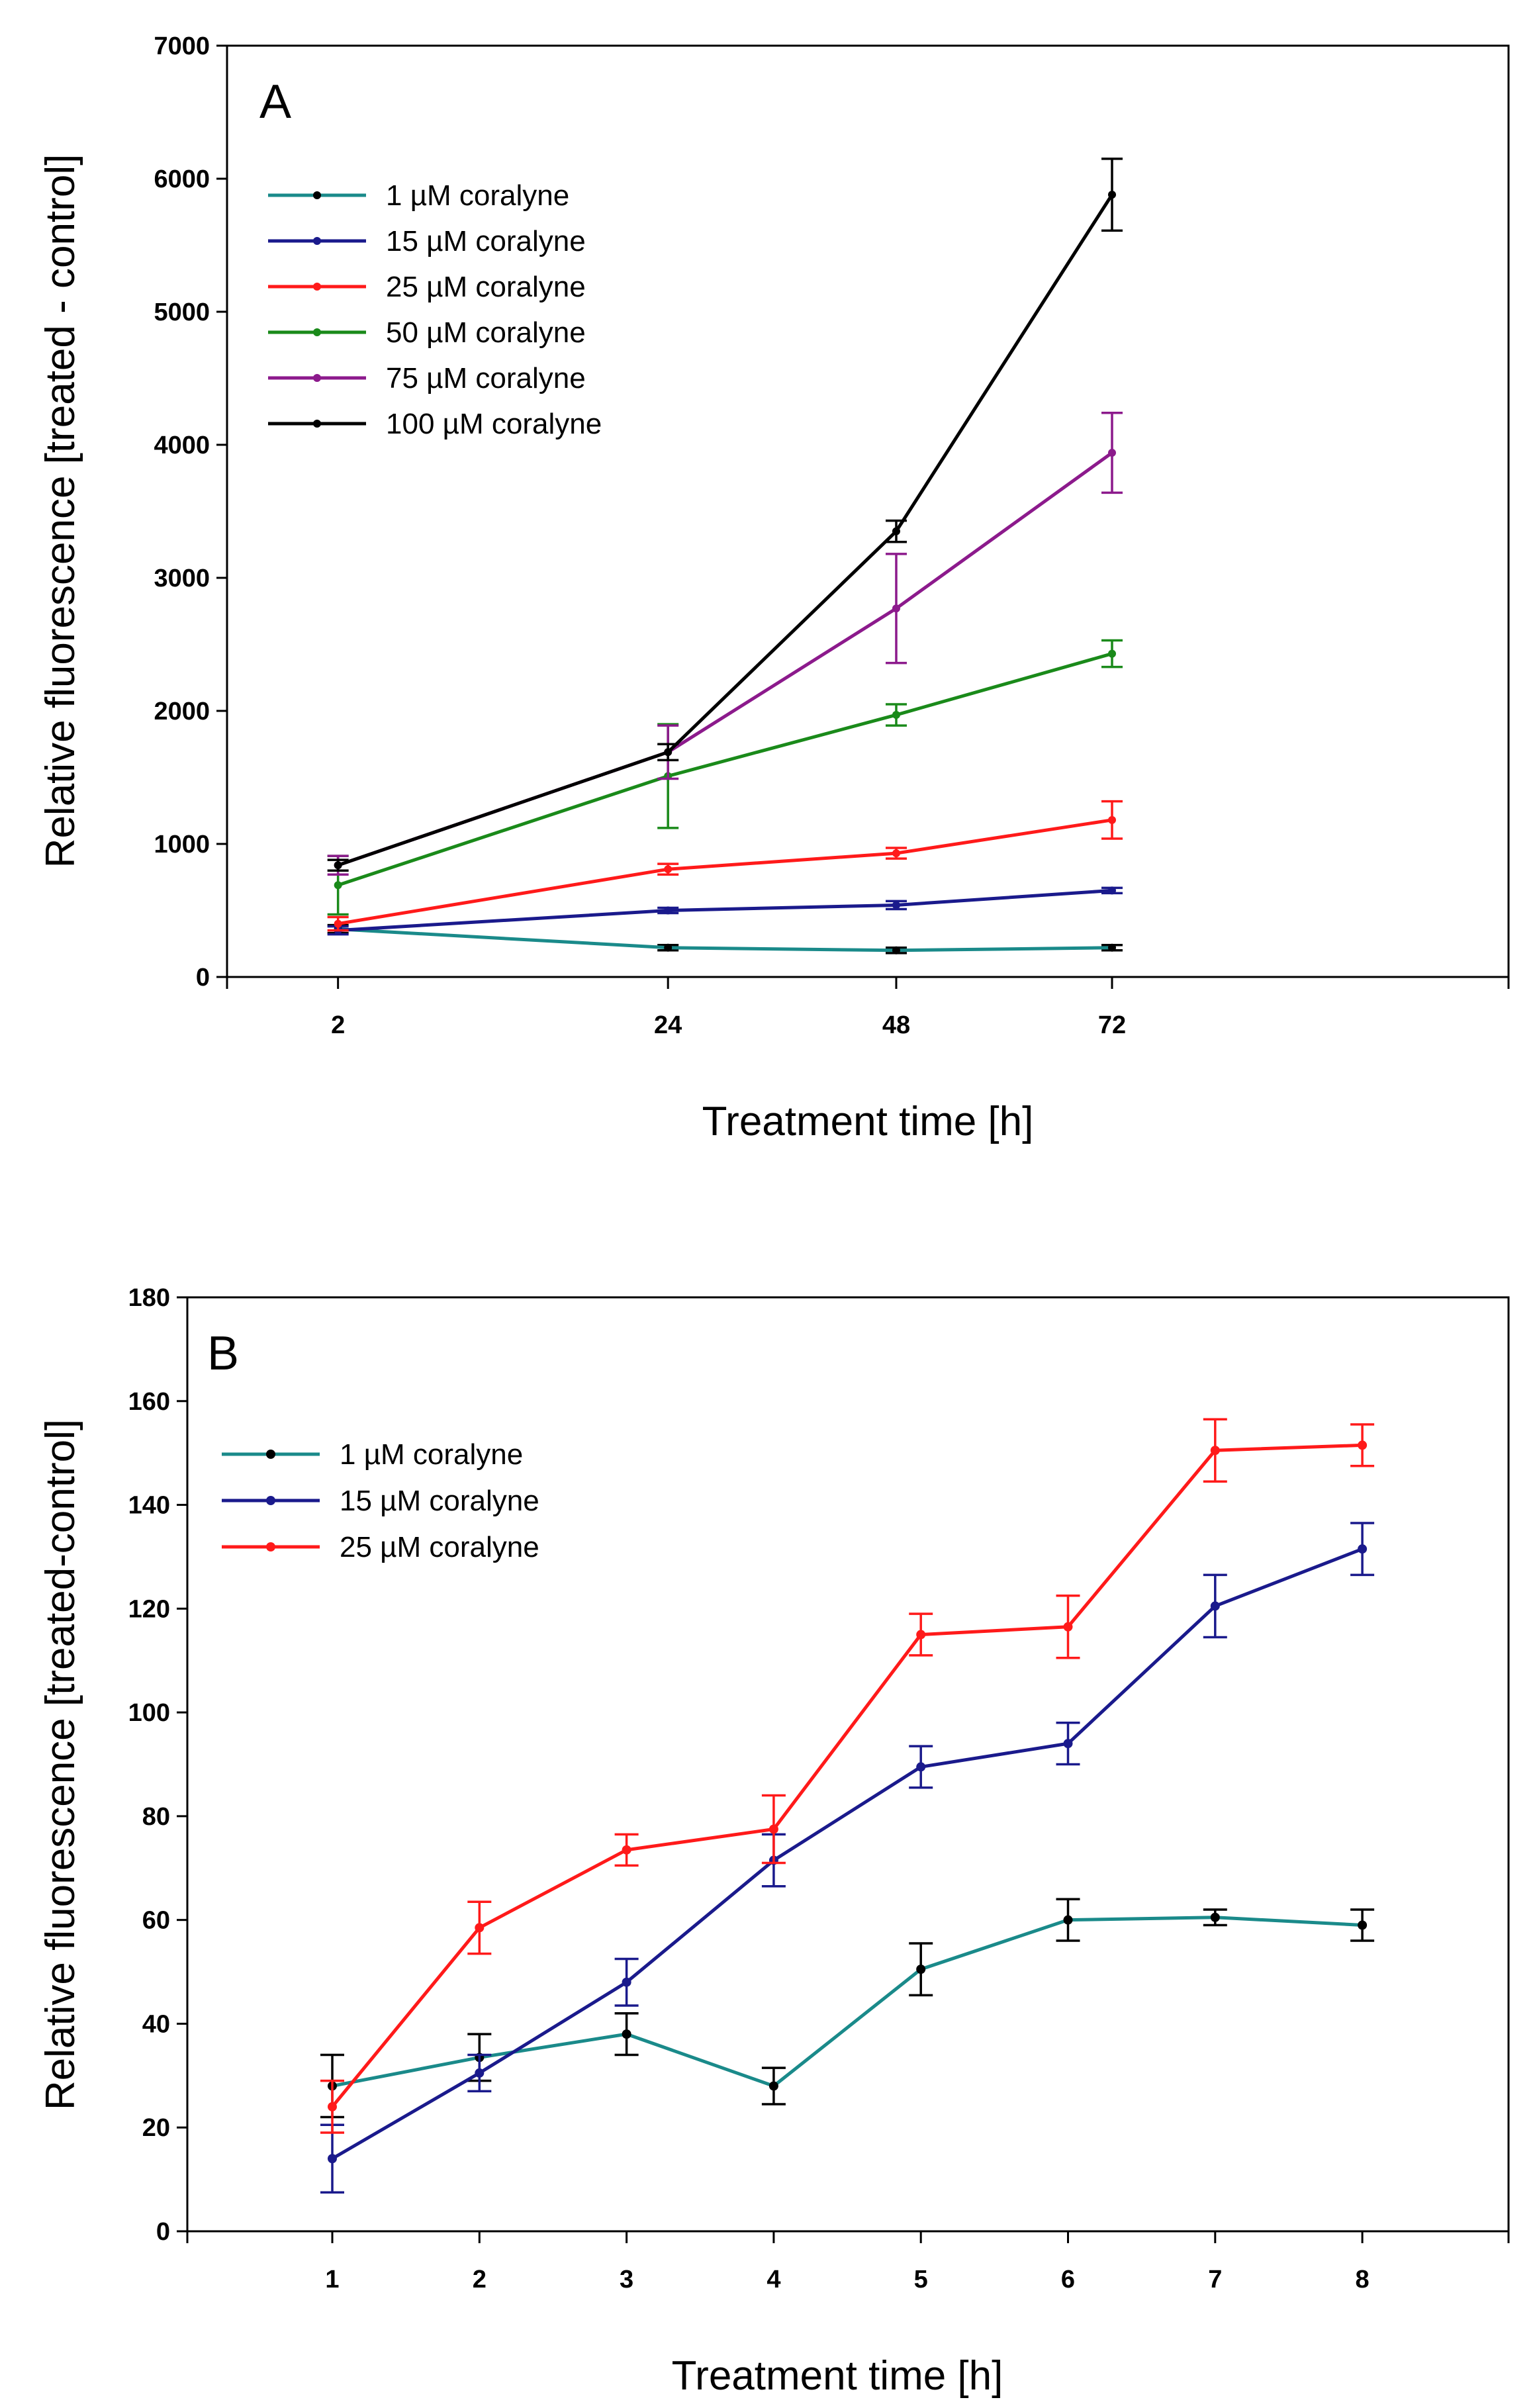  Describe the element at coordinates (156, 1817) in the screenshot. I see `panel-b-y-tick-label: 80` at that location.